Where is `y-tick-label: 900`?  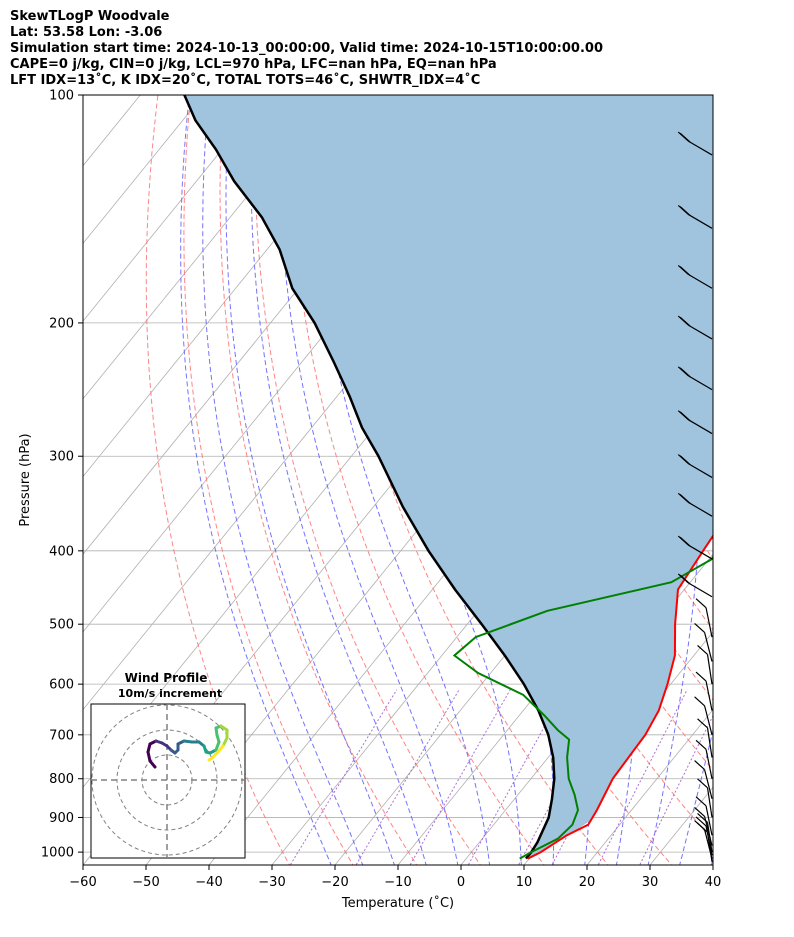 y-tick-label: 900 is located at coordinates (61, 818).